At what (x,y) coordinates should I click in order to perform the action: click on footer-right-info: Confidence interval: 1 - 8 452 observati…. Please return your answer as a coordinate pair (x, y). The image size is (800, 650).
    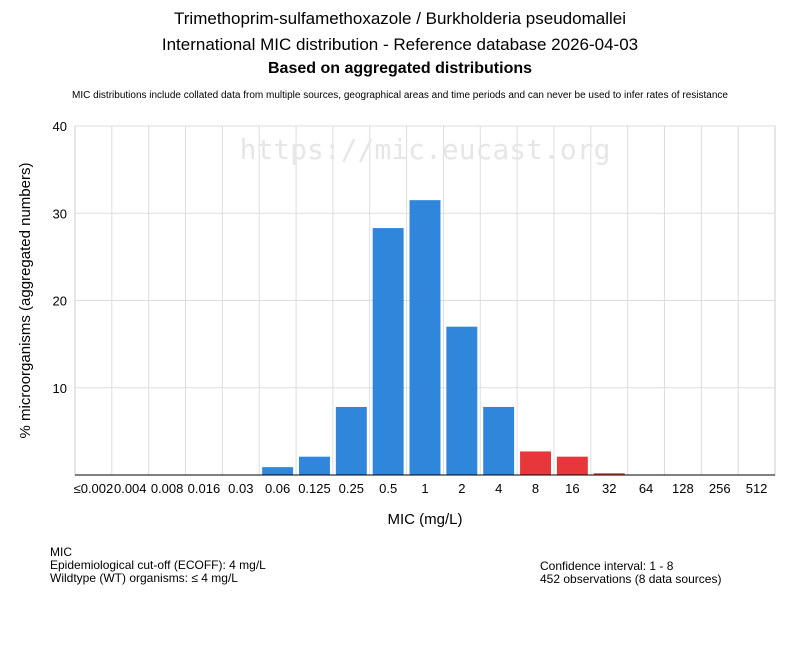
    Looking at the image, I should click on (630, 573).